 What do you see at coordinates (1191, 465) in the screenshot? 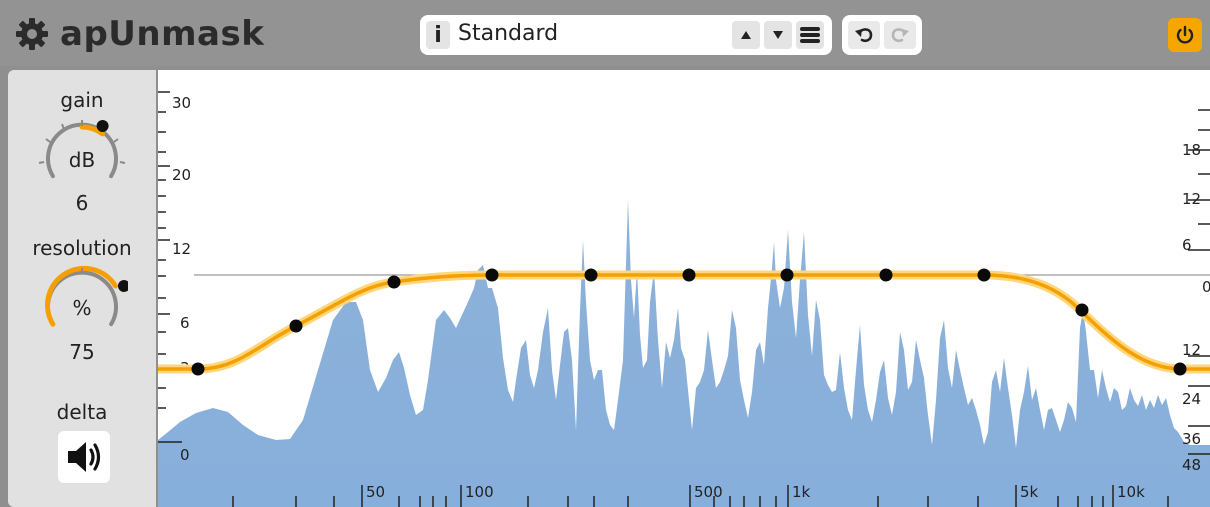
I see `right-scale-48: 48` at bounding box center [1191, 465].